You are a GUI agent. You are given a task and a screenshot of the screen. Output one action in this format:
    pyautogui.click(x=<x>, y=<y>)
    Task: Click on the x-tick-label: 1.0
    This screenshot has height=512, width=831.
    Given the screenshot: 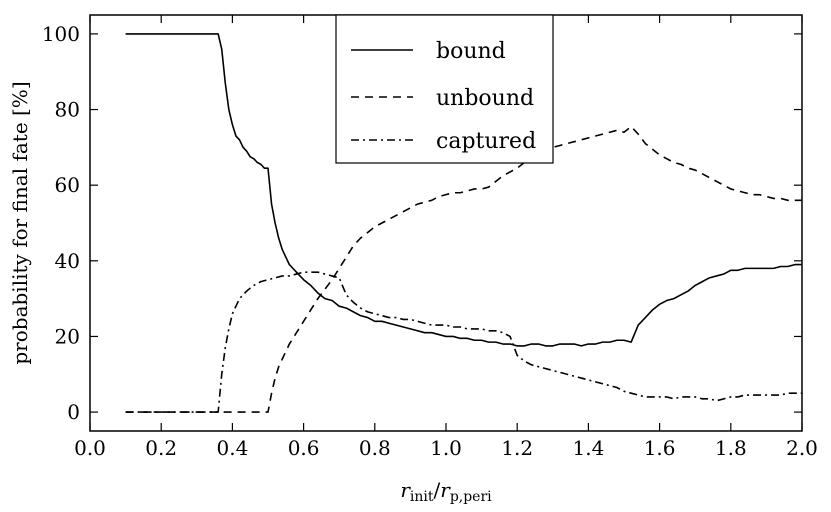 What is the action you would take?
    pyautogui.click(x=446, y=448)
    